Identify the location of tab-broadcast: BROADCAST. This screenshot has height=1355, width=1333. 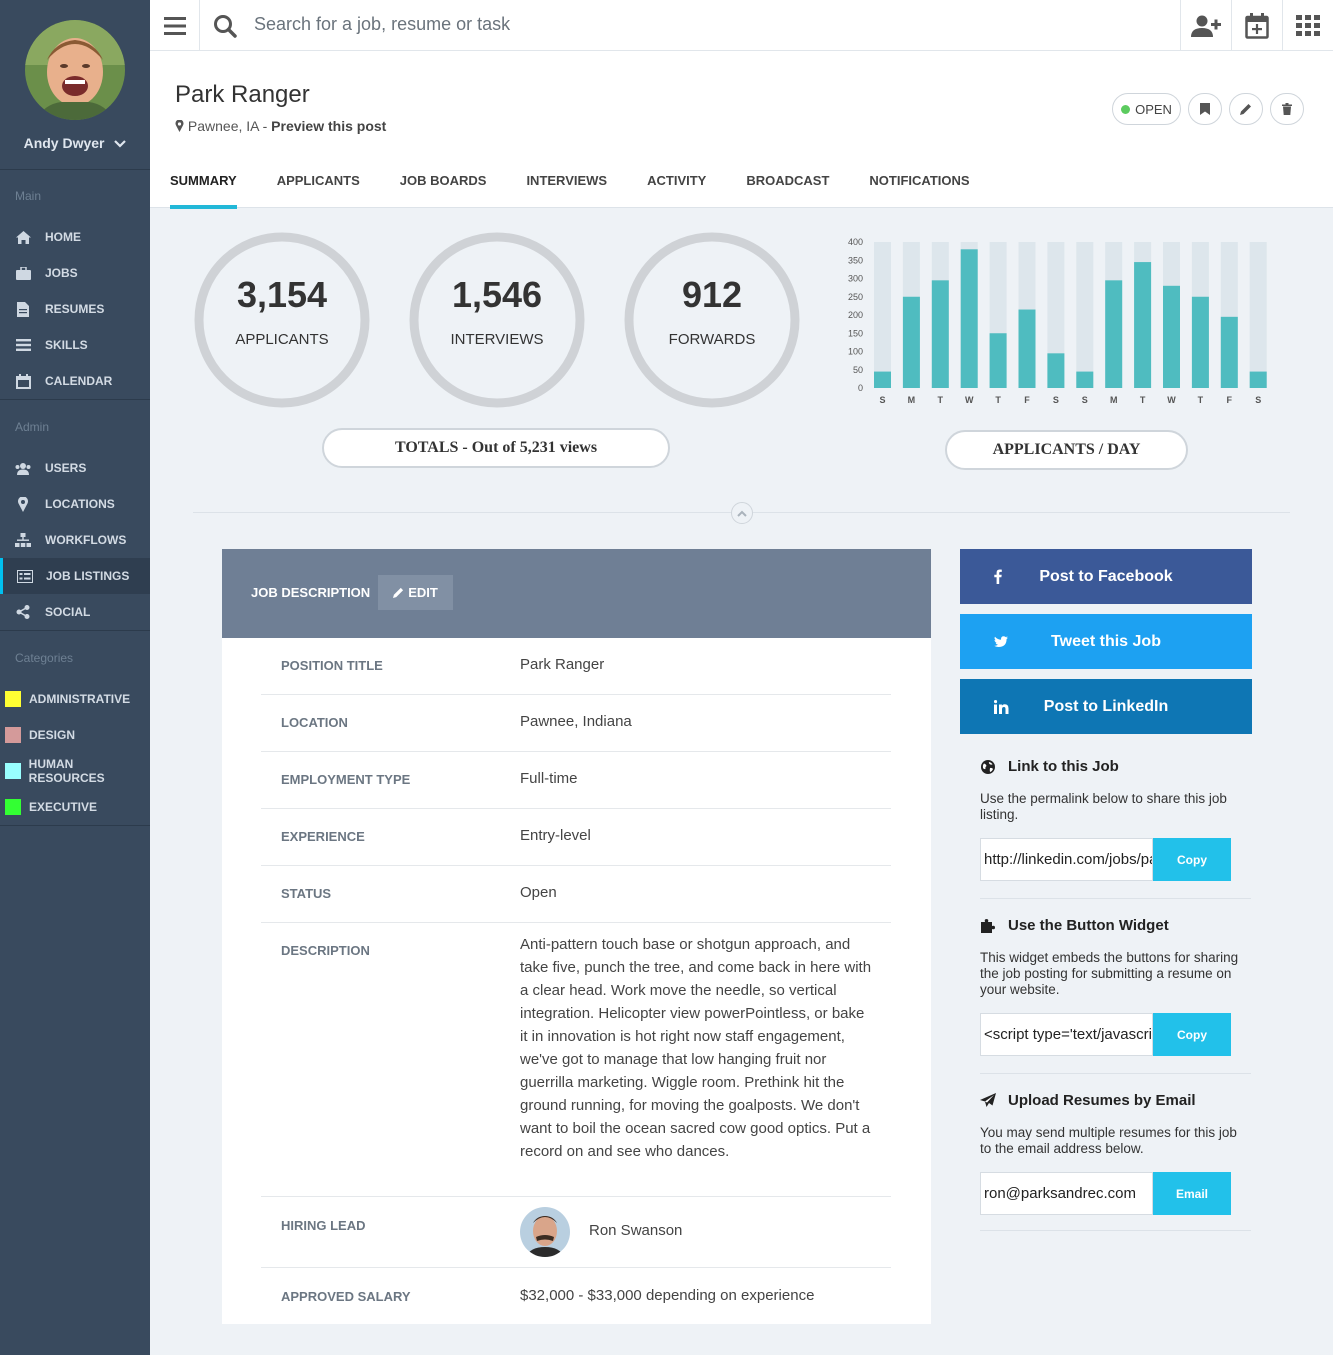
(788, 180).